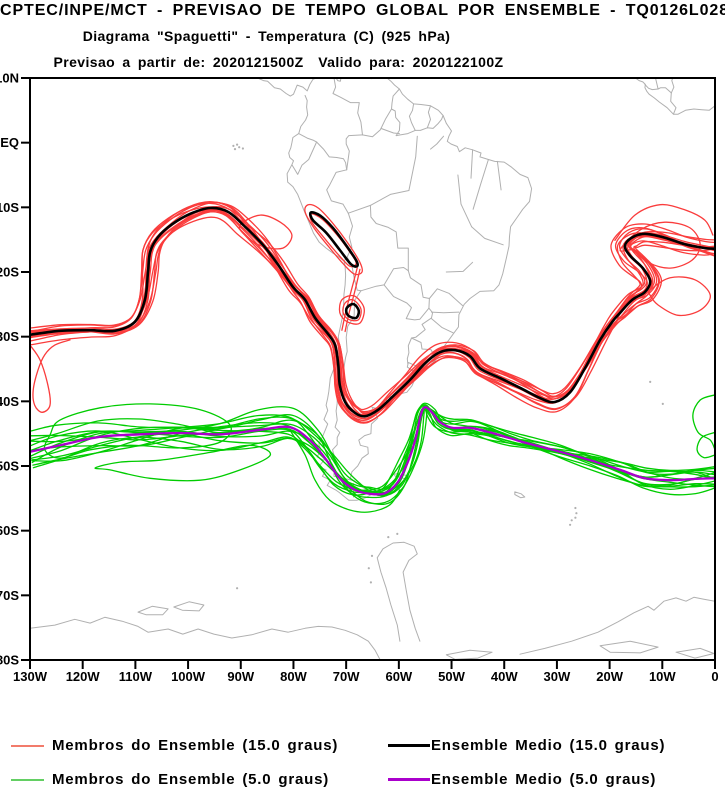 The height and width of the screenshot is (792, 725). What do you see at coordinates (9, 401) in the screenshot?
I see `y-tick-label: 40S` at bounding box center [9, 401].